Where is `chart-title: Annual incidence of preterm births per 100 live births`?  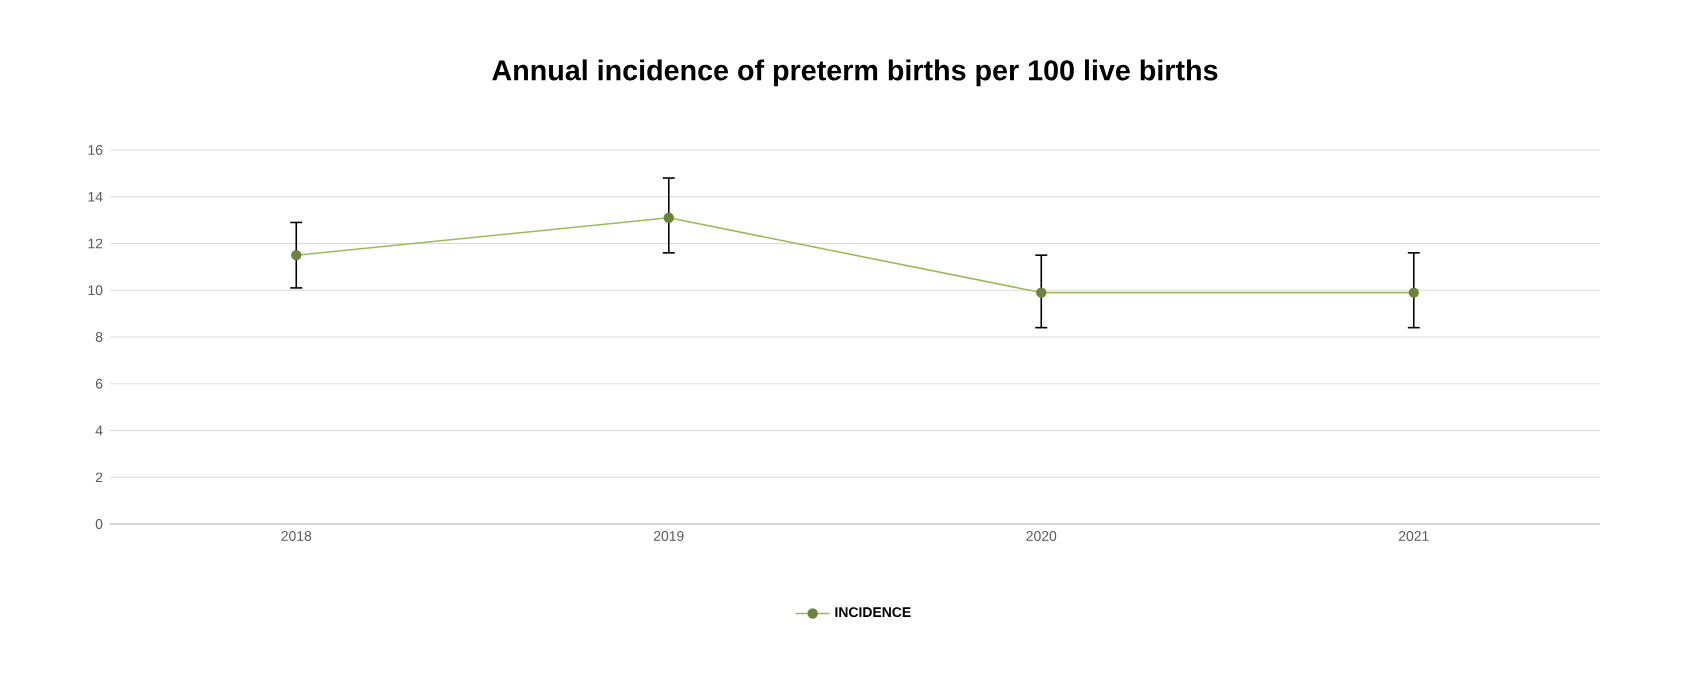 chart-title: Annual incidence of preterm births per 100 live births is located at coordinates (855, 73).